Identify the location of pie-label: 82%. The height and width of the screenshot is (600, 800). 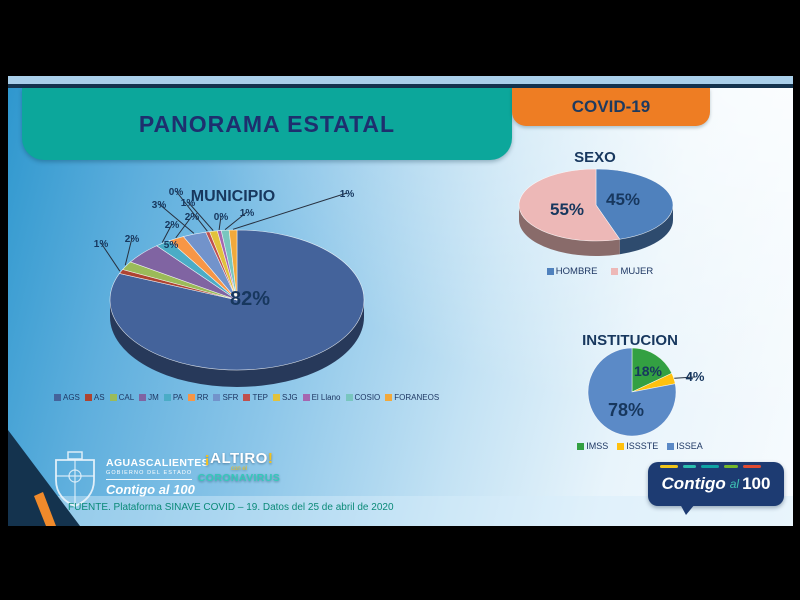
(250, 299).